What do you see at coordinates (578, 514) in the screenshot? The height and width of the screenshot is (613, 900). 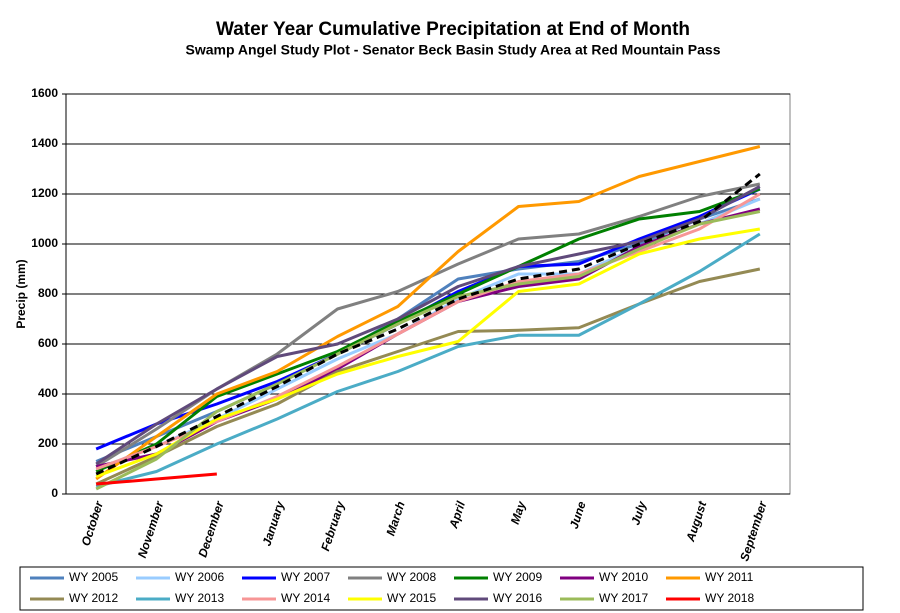 I see `x-tick-label: June` at bounding box center [578, 514].